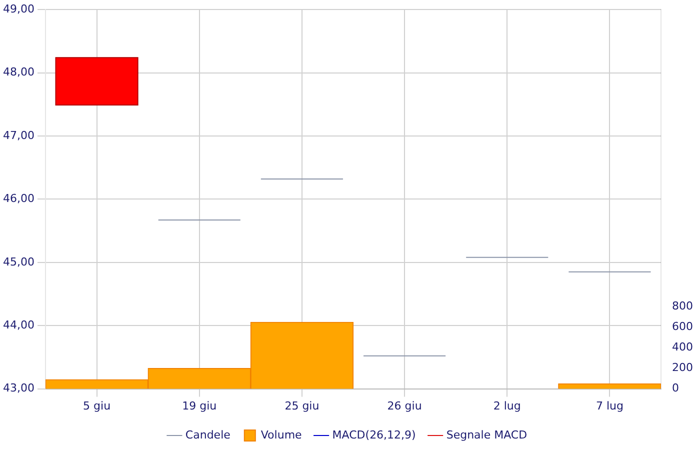 The width and height of the screenshot is (700, 451). I want to click on x-tick-label: 2 lug, so click(507, 405).